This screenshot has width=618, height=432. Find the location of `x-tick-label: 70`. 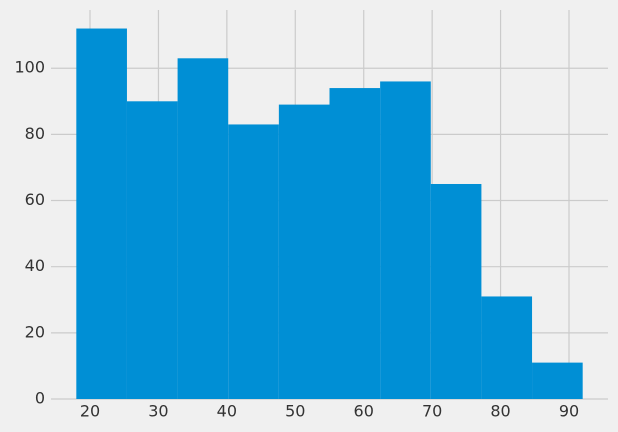

x-tick-label: 70 is located at coordinates (432, 411).